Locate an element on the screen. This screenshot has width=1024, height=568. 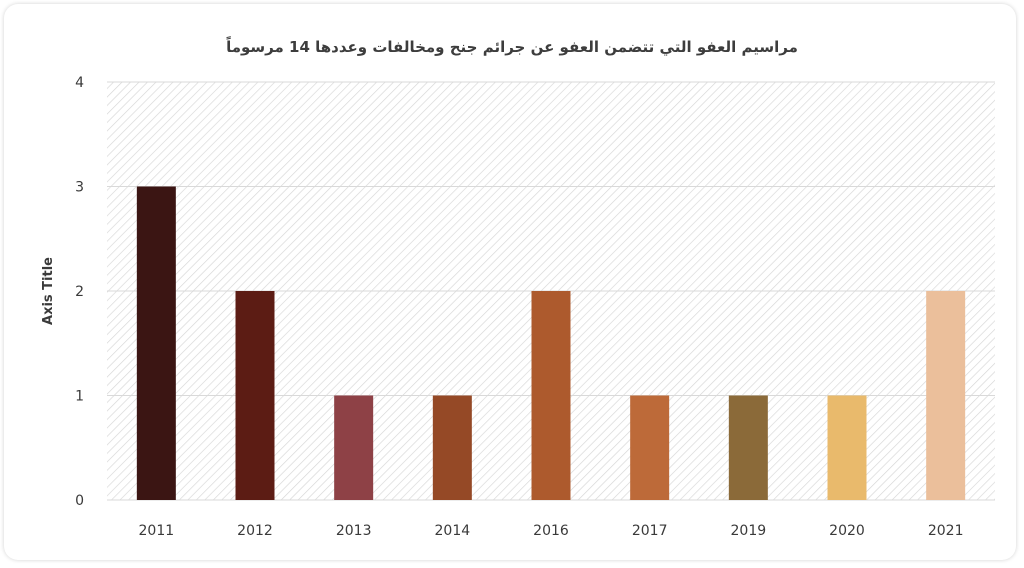
x-tick-label-2017: 2017 is located at coordinates (650, 531).